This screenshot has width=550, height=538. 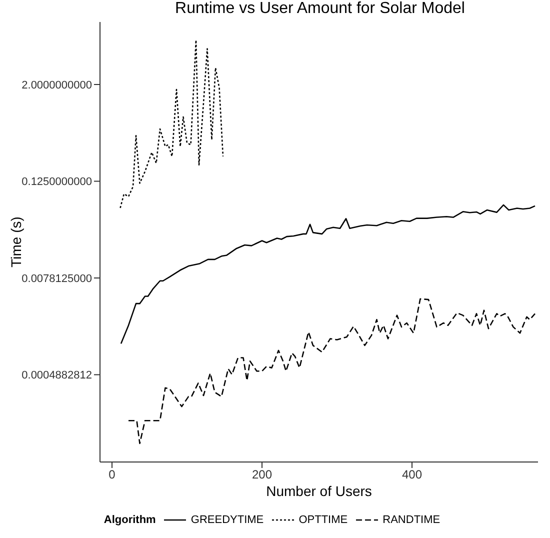 I want to click on legend-label: RANDTIME, so click(x=411, y=520).